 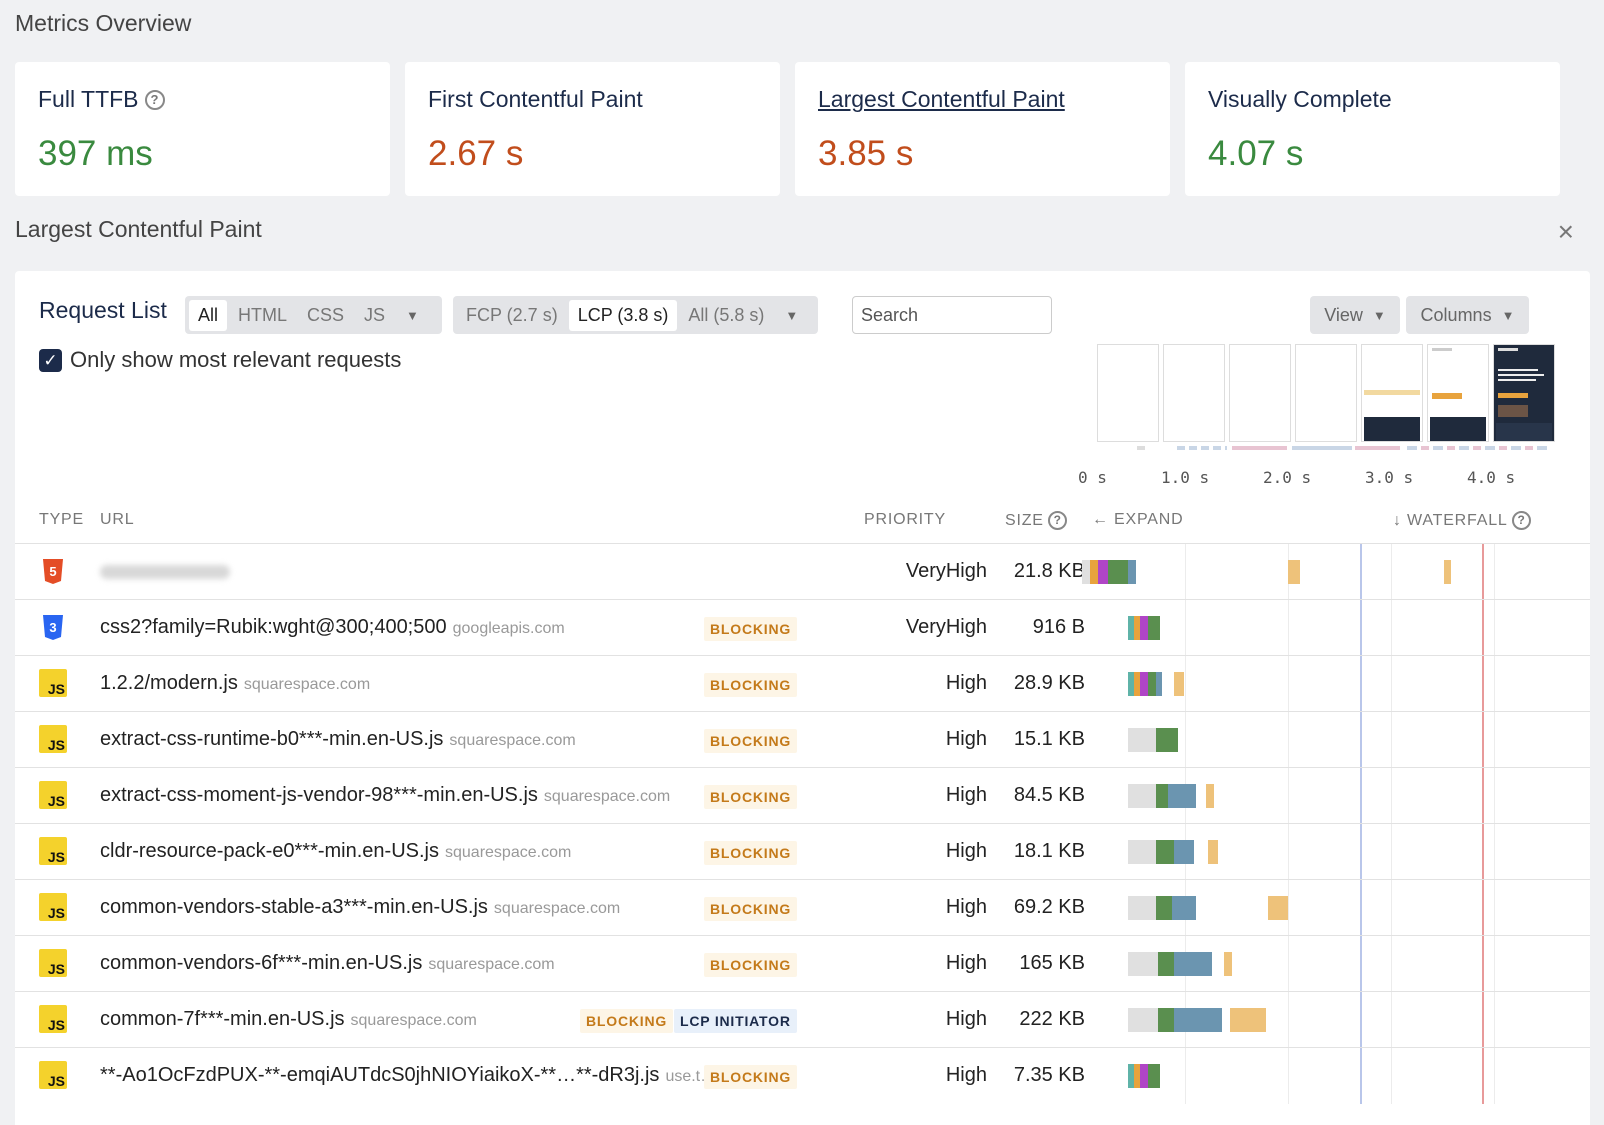 What do you see at coordinates (88, 99) in the screenshot?
I see `metric-label-text: Full TTFB` at bounding box center [88, 99].